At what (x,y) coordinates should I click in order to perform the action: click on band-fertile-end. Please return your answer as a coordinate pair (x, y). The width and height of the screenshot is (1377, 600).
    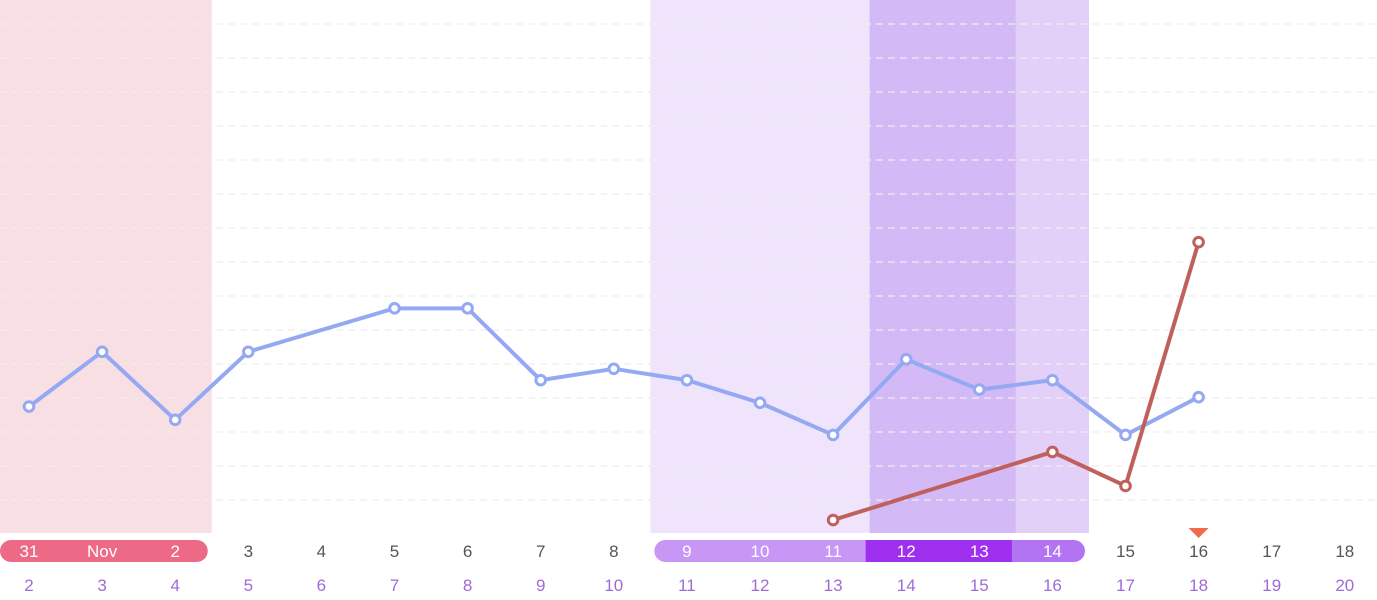
    Looking at the image, I should click on (1052, 266).